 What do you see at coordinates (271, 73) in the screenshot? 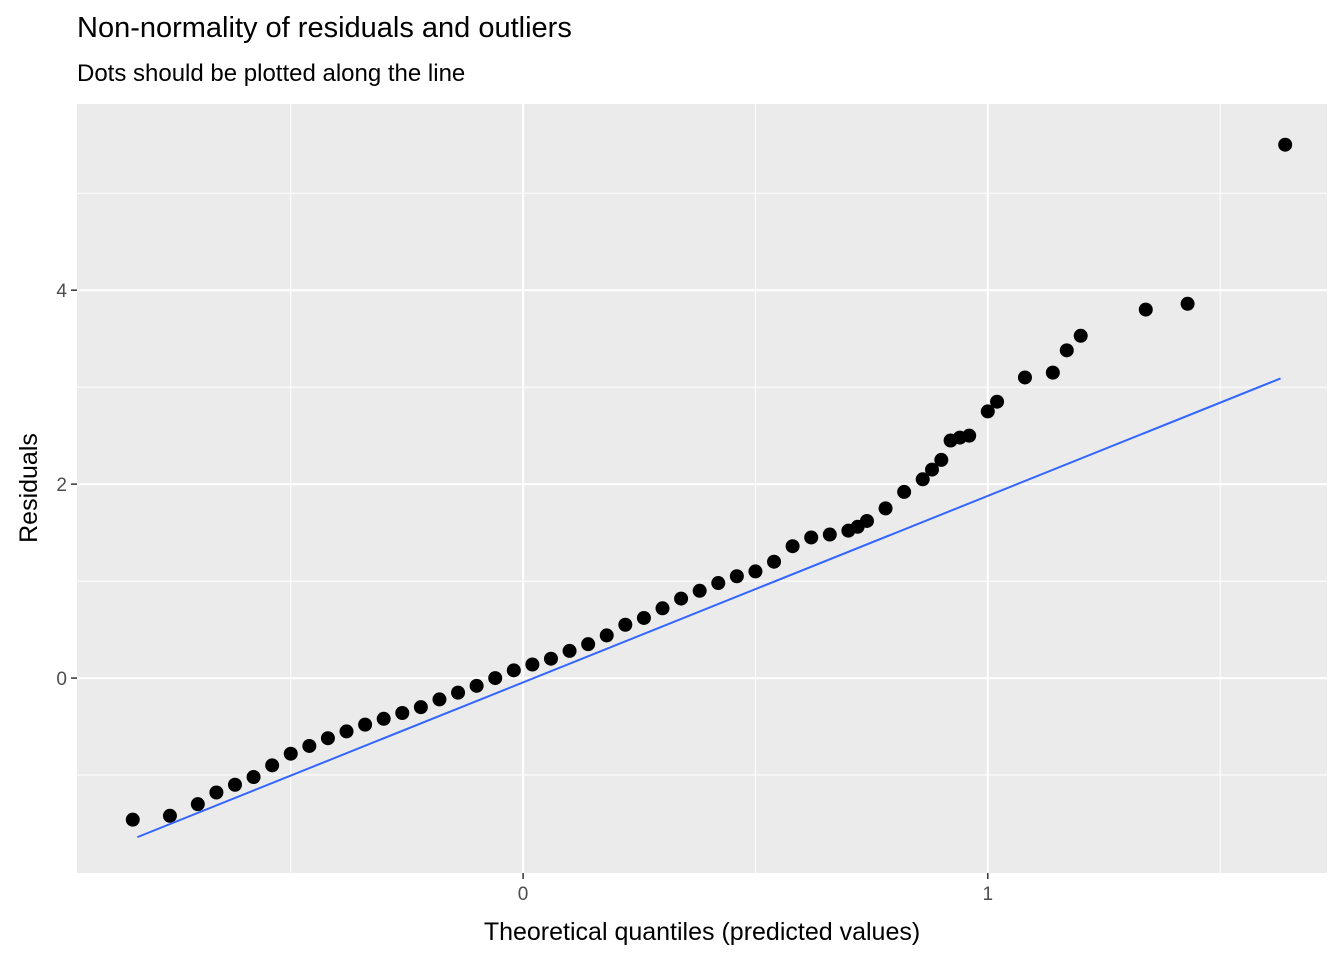
I see `chart-subtitle: Dots should be plotted along the line` at bounding box center [271, 73].